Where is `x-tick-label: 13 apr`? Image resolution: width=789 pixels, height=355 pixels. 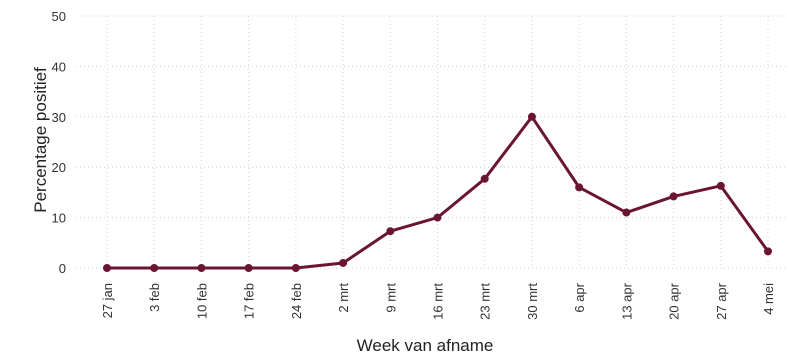
x-tick-label: 13 apr is located at coordinates (626, 301).